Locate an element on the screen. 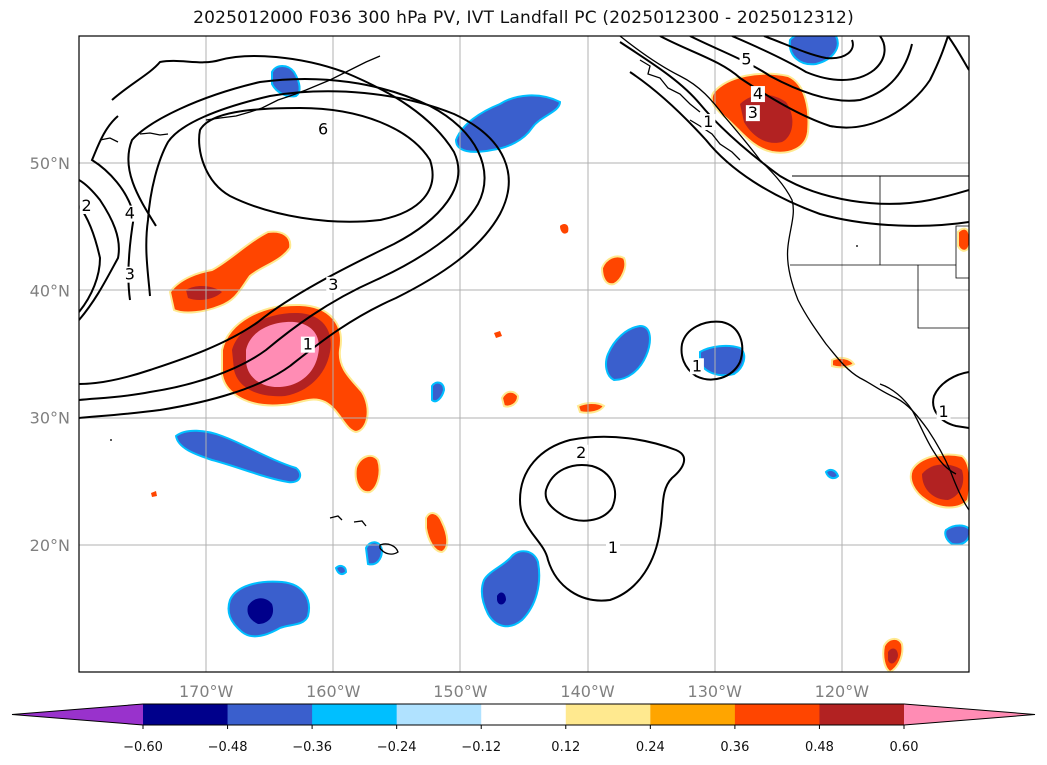 This screenshot has width=1047, height=765. colorbar-tick-label: 0.12 is located at coordinates (565, 747).